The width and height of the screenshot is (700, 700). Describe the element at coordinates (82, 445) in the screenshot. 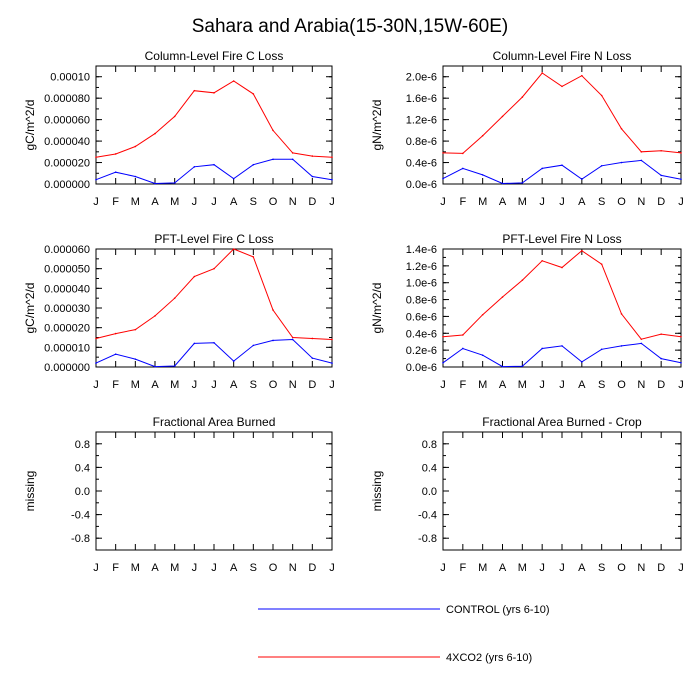

I see `panel-5-ytick-label: 0.8` at that location.